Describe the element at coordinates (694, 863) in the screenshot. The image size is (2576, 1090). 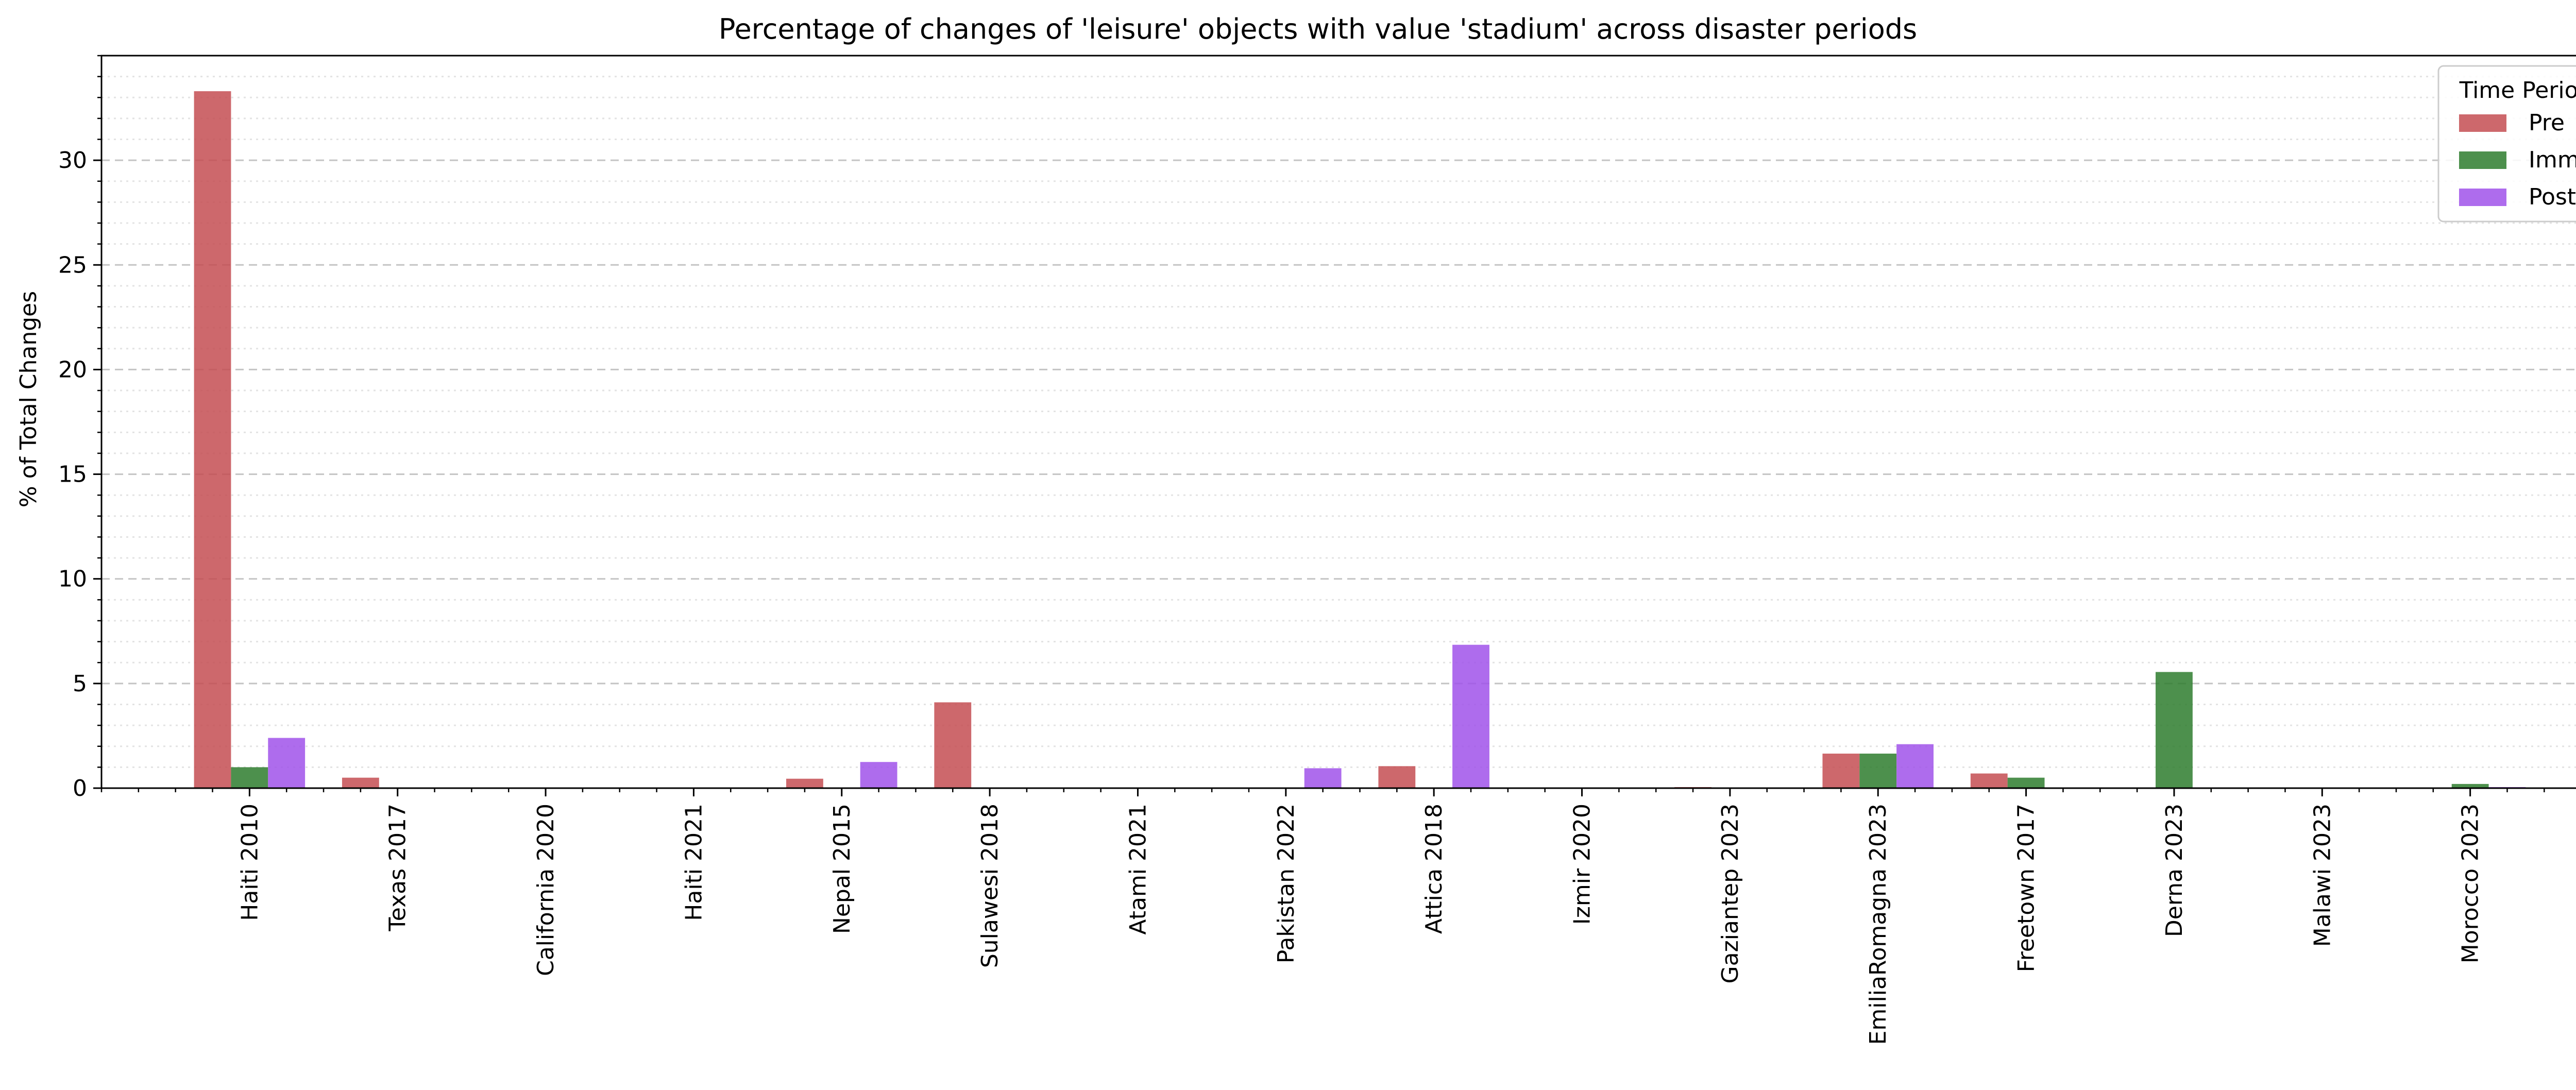
I see `x-tick-label: Haiti 2021` at that location.